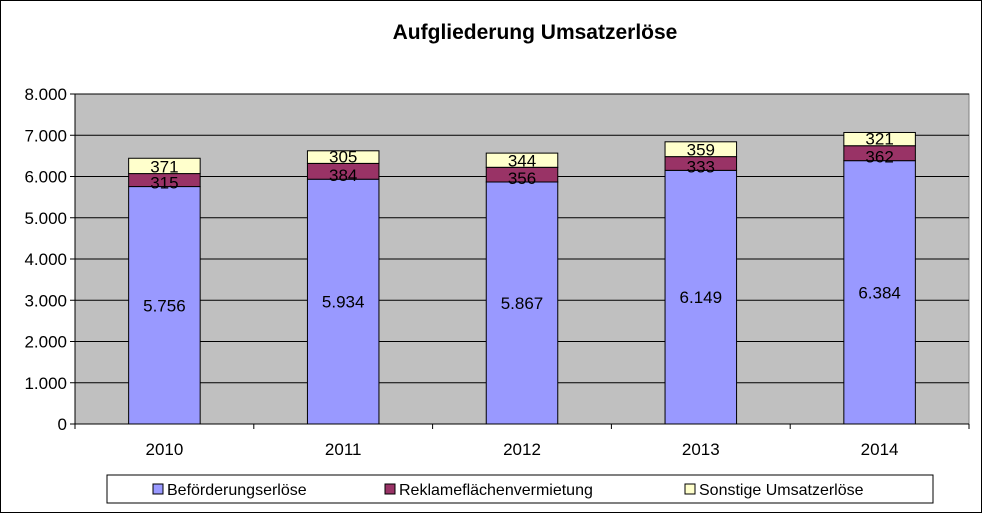  What do you see at coordinates (45, 300) in the screenshot?
I see `y-tick-label: 3.000` at bounding box center [45, 300].